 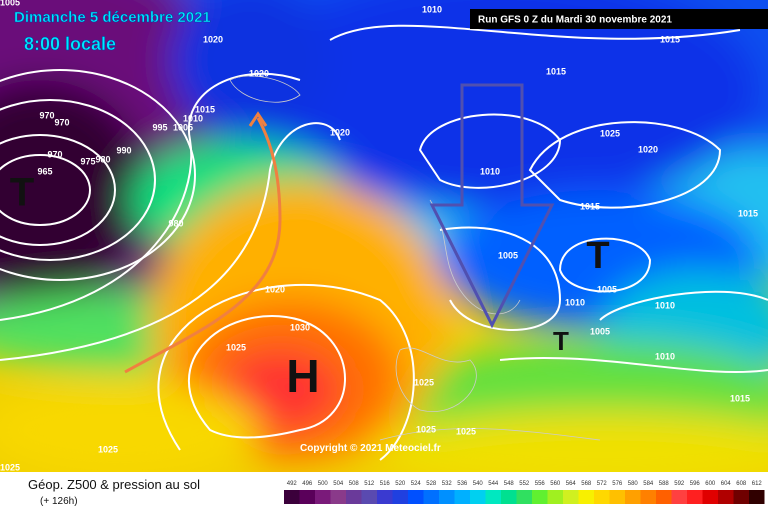 I want to click on legend-label: 520, so click(x=400, y=484).